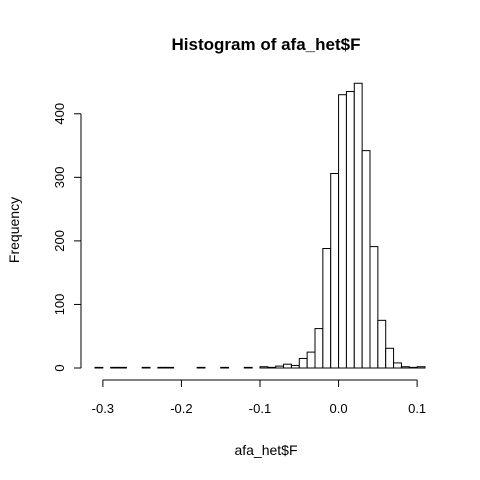  Describe the element at coordinates (59, 367) in the screenshot. I see `y-tick-label: 0` at that location.